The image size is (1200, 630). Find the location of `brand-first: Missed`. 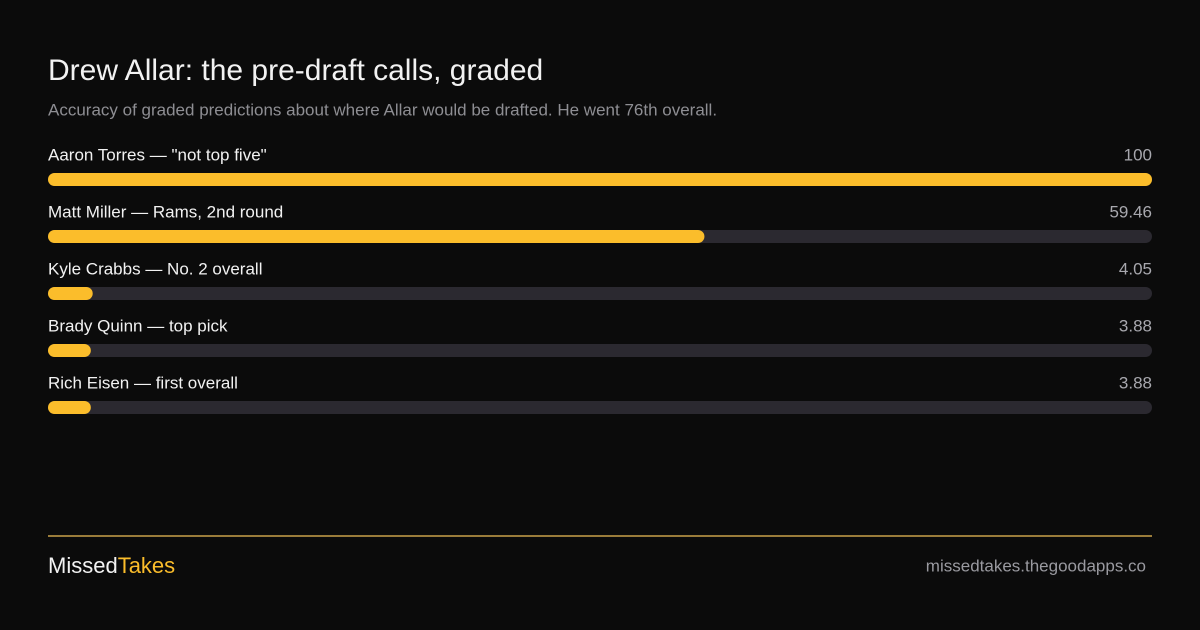

brand-first: Missed is located at coordinates (83, 565).